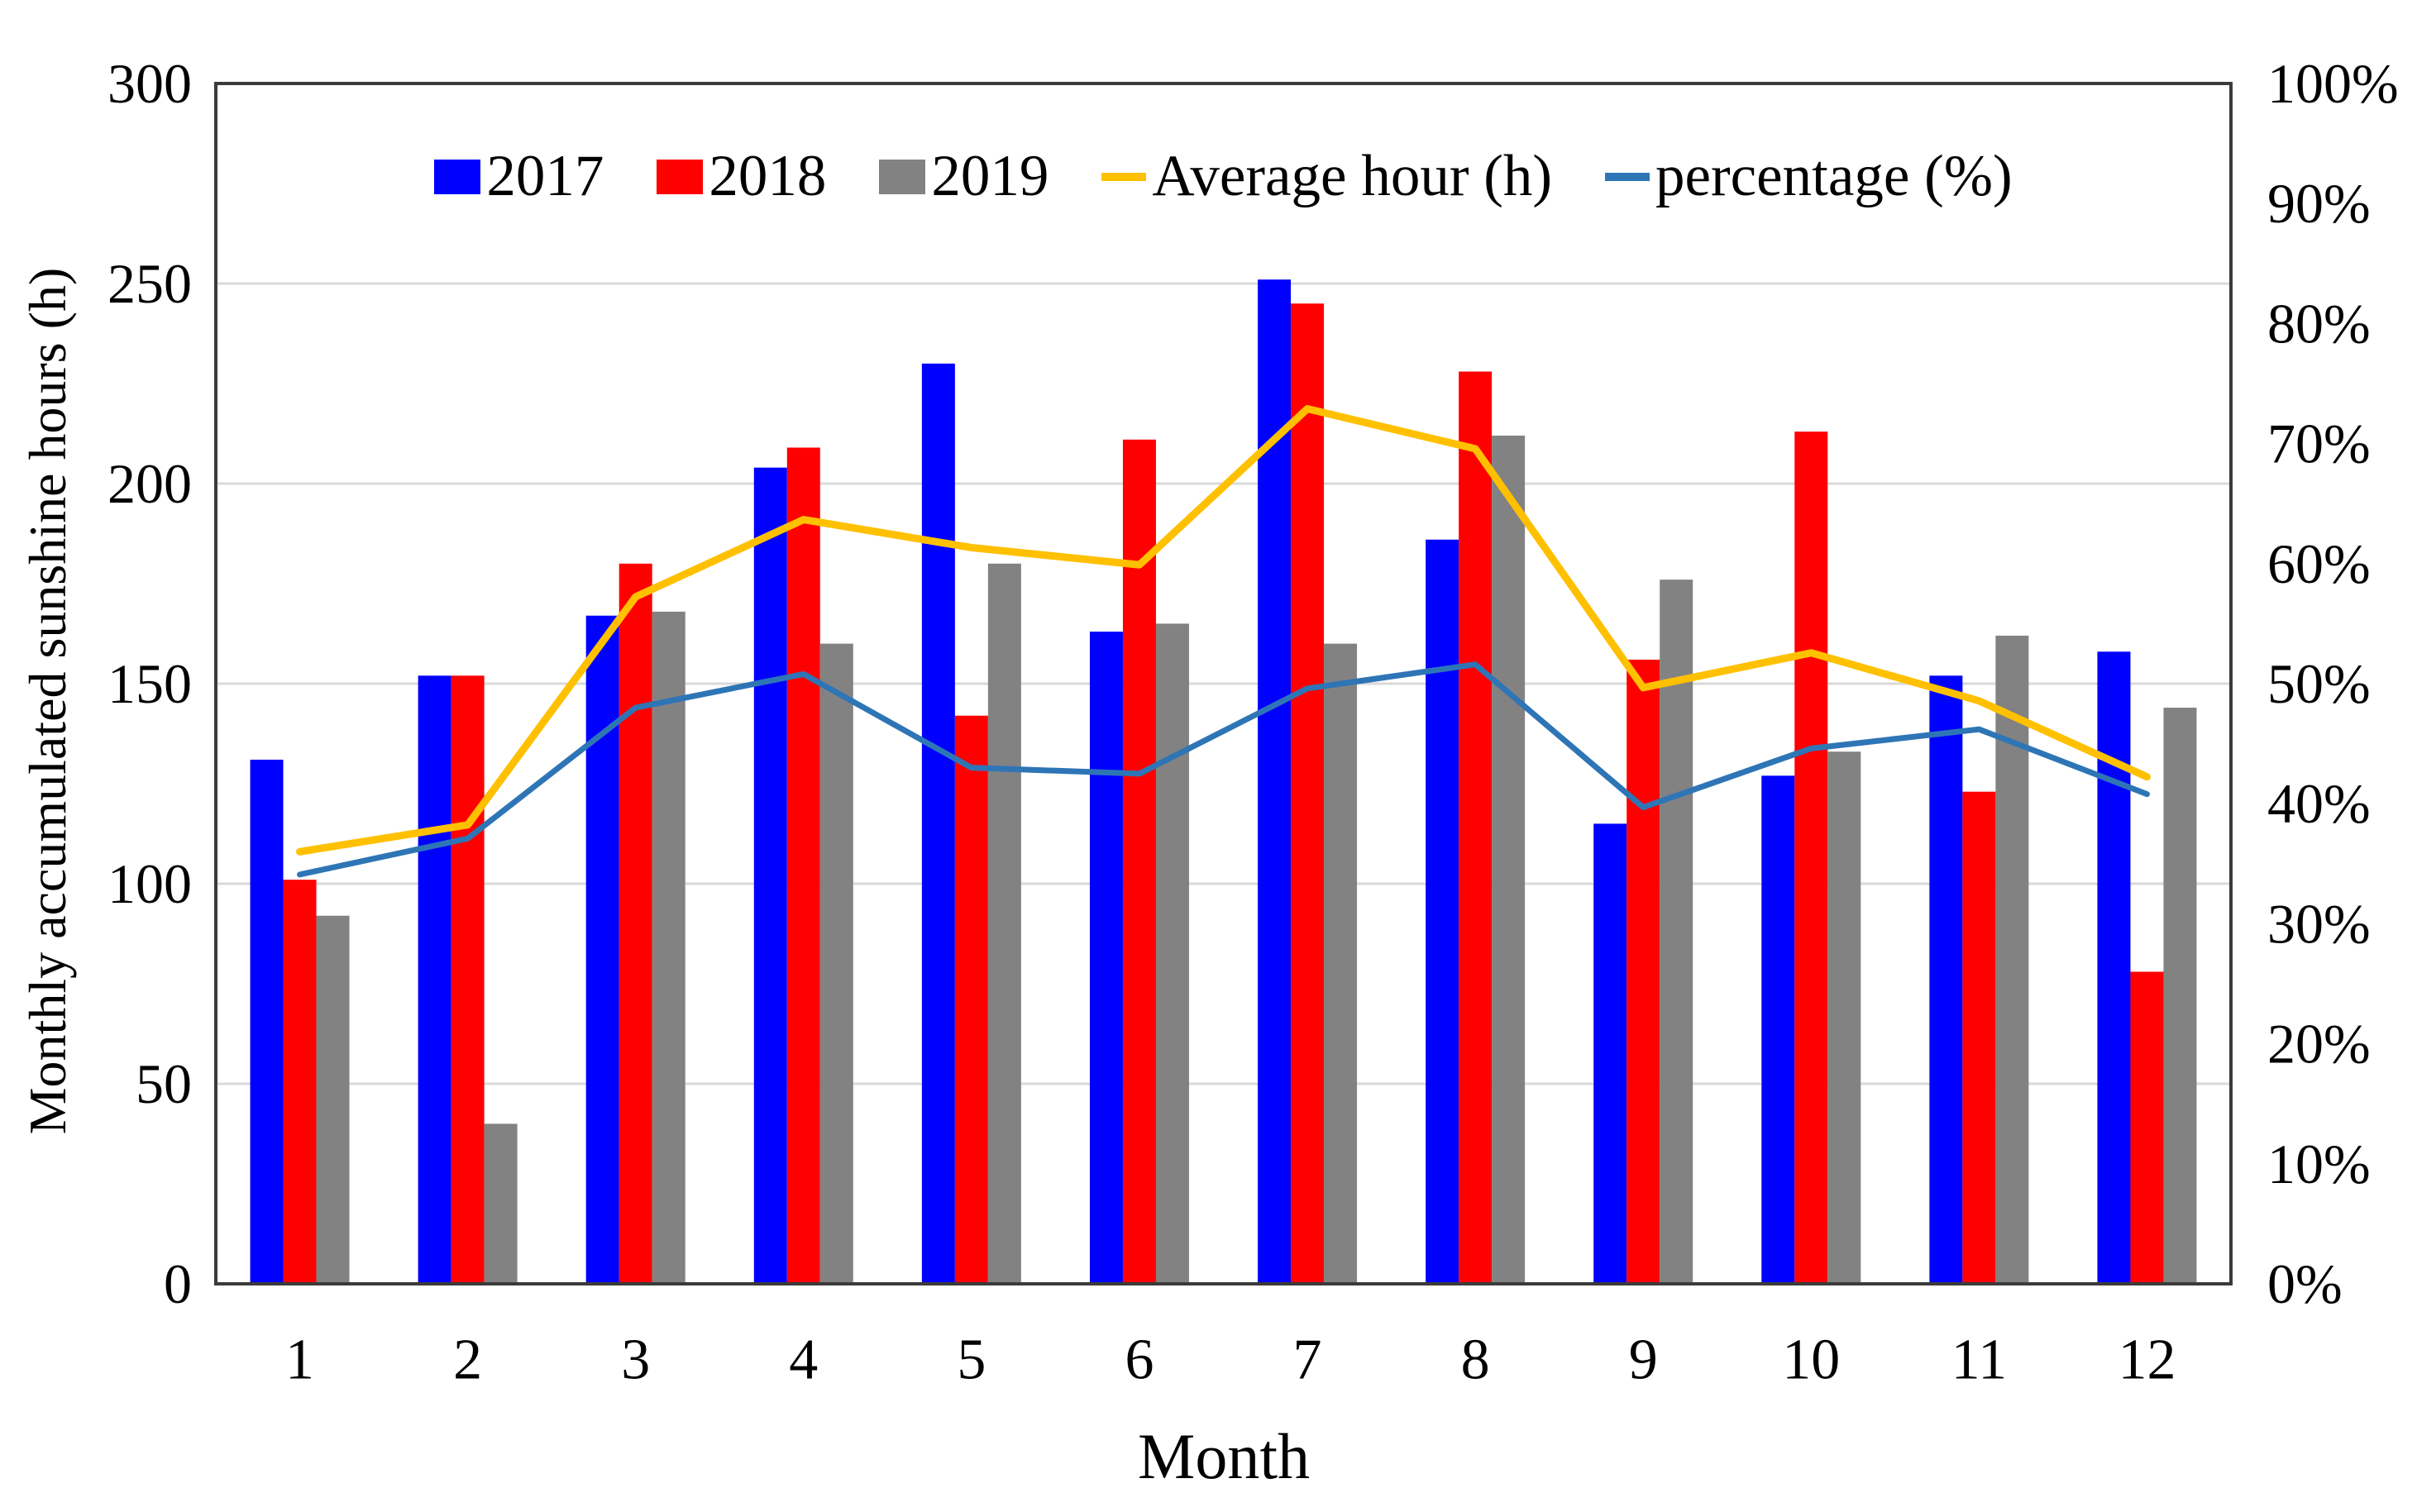  Describe the element at coordinates (680, 176) in the screenshot. I see `legend-swatch-2018` at that location.